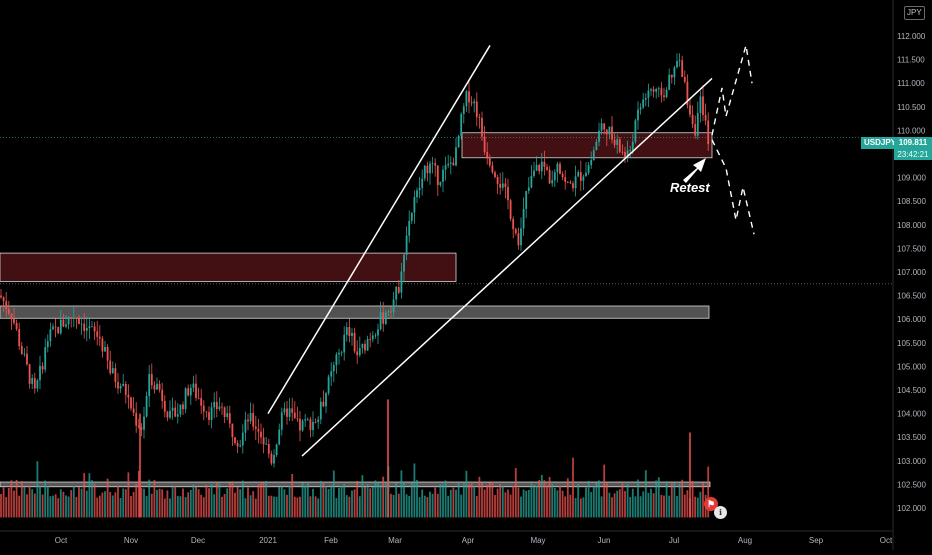 Image resolution: width=932 pixels, height=555 pixels. I want to click on price-tick-label: 104.000, so click(911, 414).